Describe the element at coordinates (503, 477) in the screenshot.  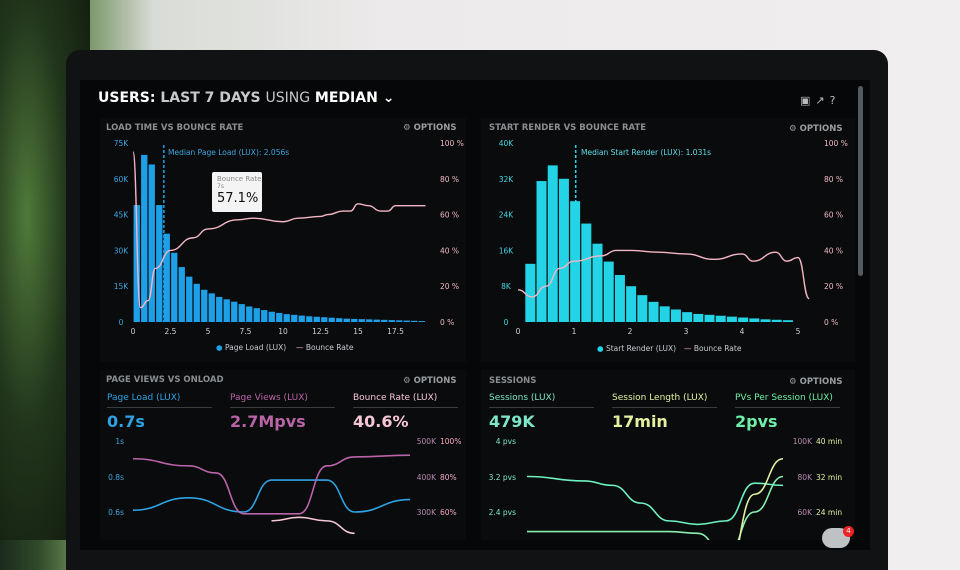
I see `y-tick-label: 3.2 pvs` at that location.